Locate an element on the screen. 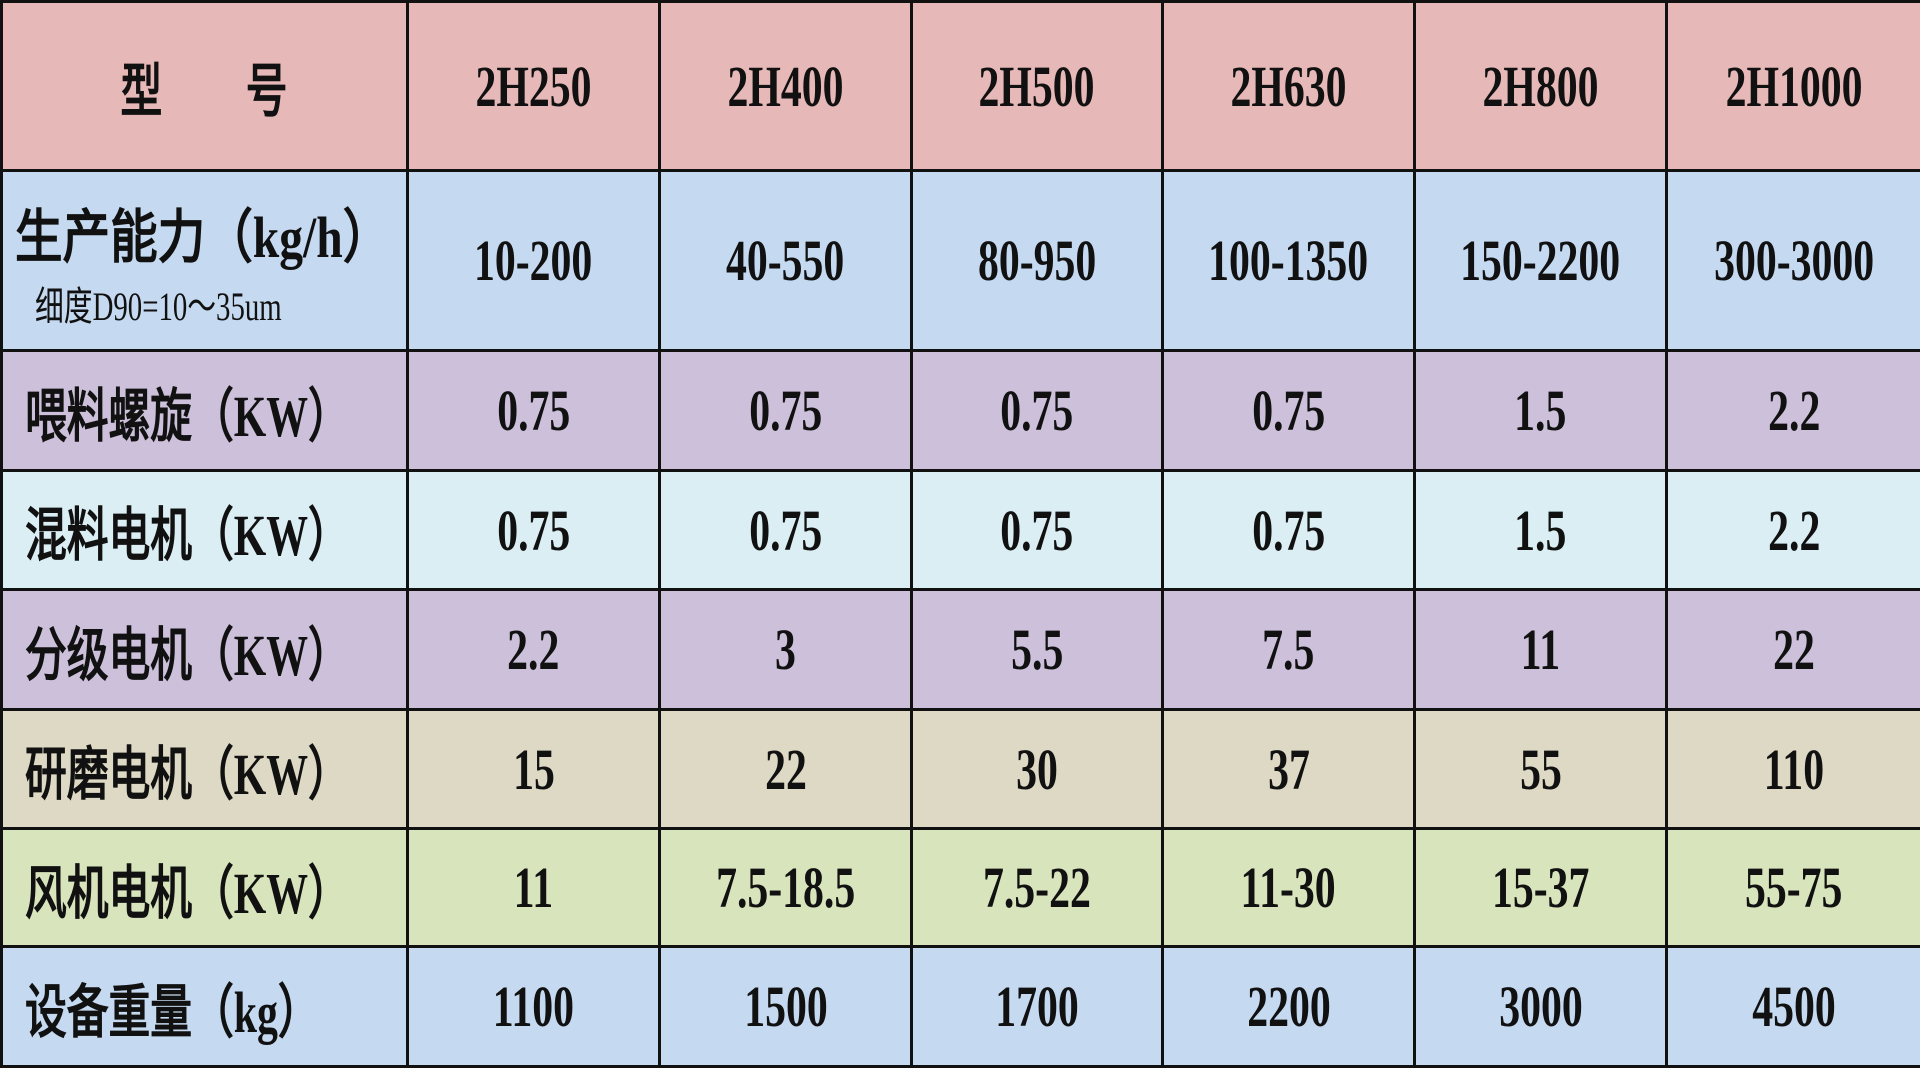 The image size is (1920, 1069). value-cell-text: 30 is located at coordinates (1037, 769).